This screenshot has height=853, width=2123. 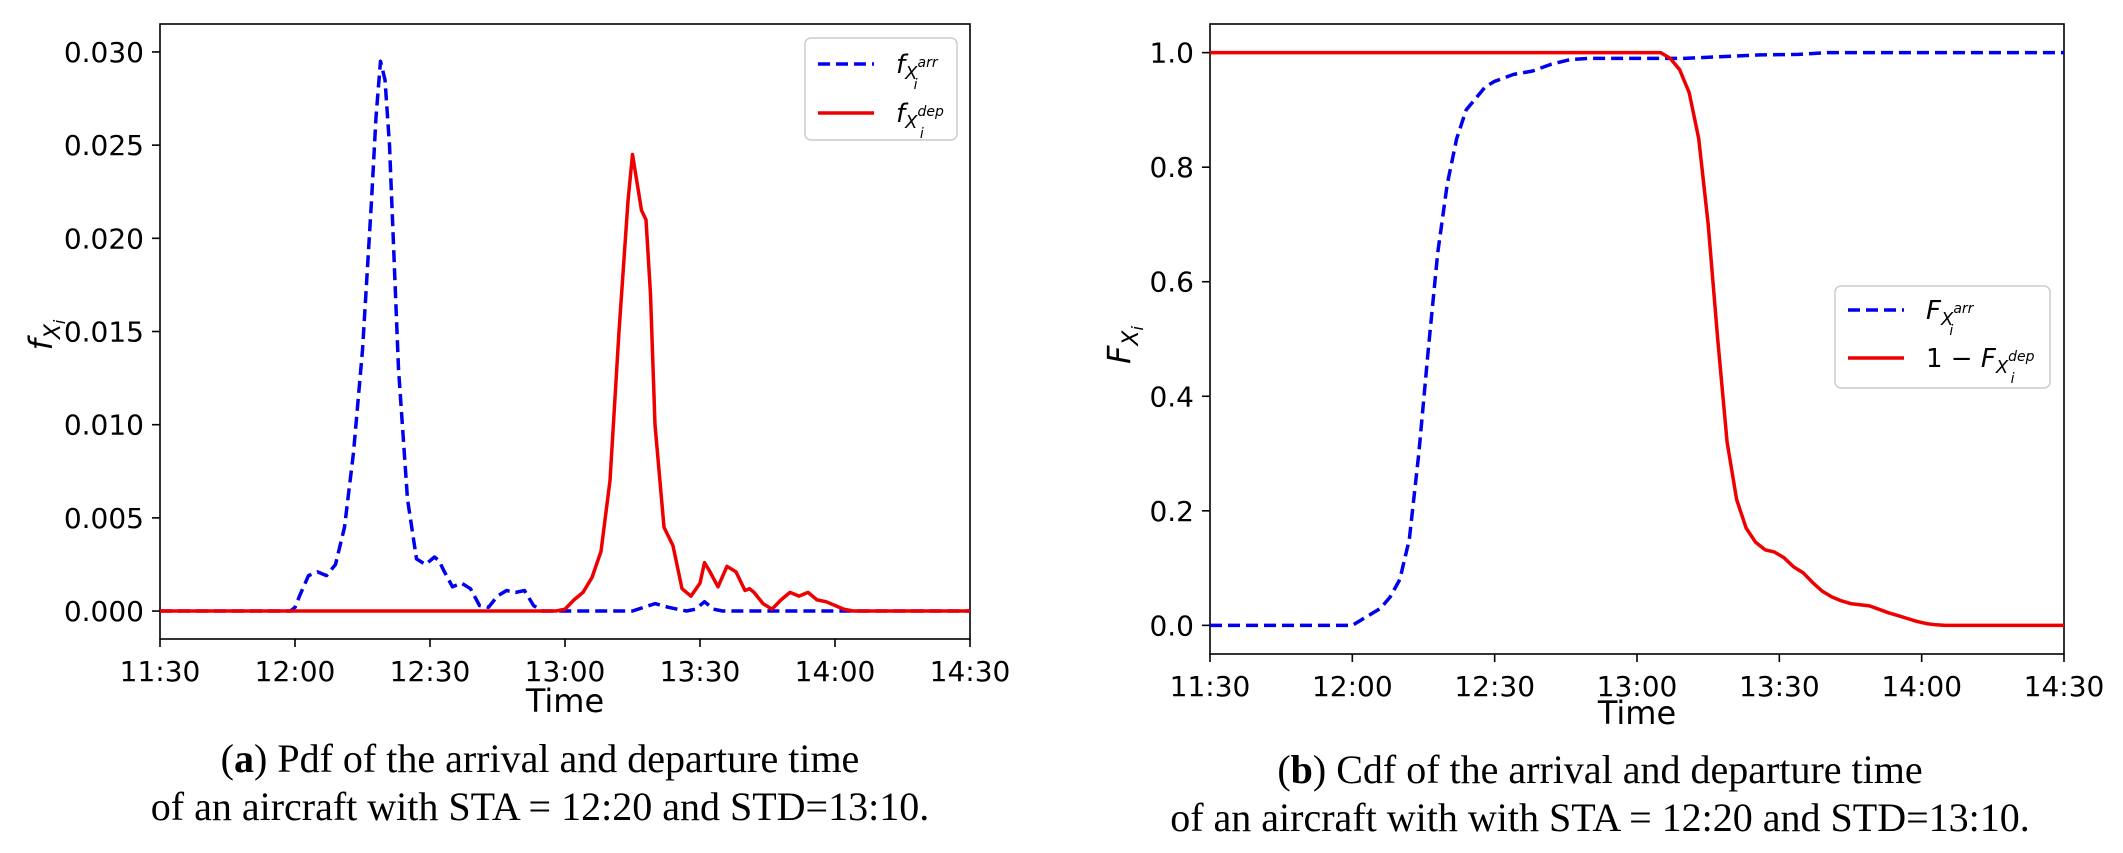 What do you see at coordinates (104, 611) in the screenshot?
I see `pdf-y-tick-label: 0.000` at bounding box center [104, 611].